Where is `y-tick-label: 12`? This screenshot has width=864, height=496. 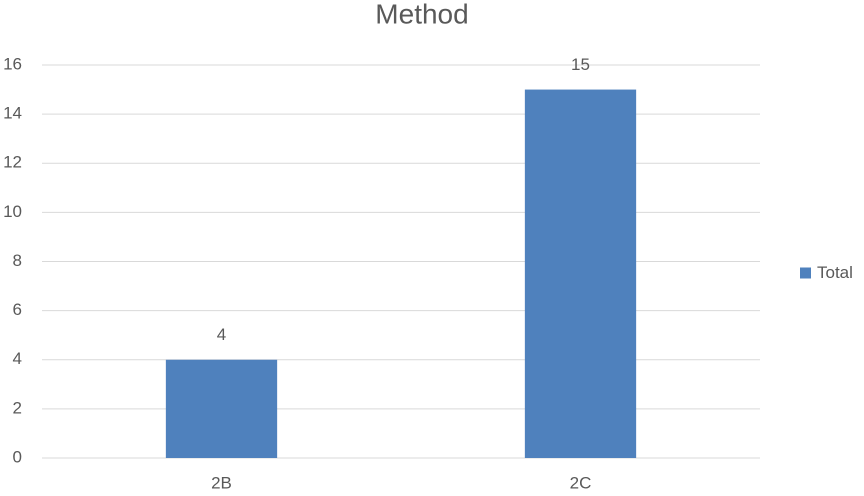 y-tick-label: 12 is located at coordinates (12, 162).